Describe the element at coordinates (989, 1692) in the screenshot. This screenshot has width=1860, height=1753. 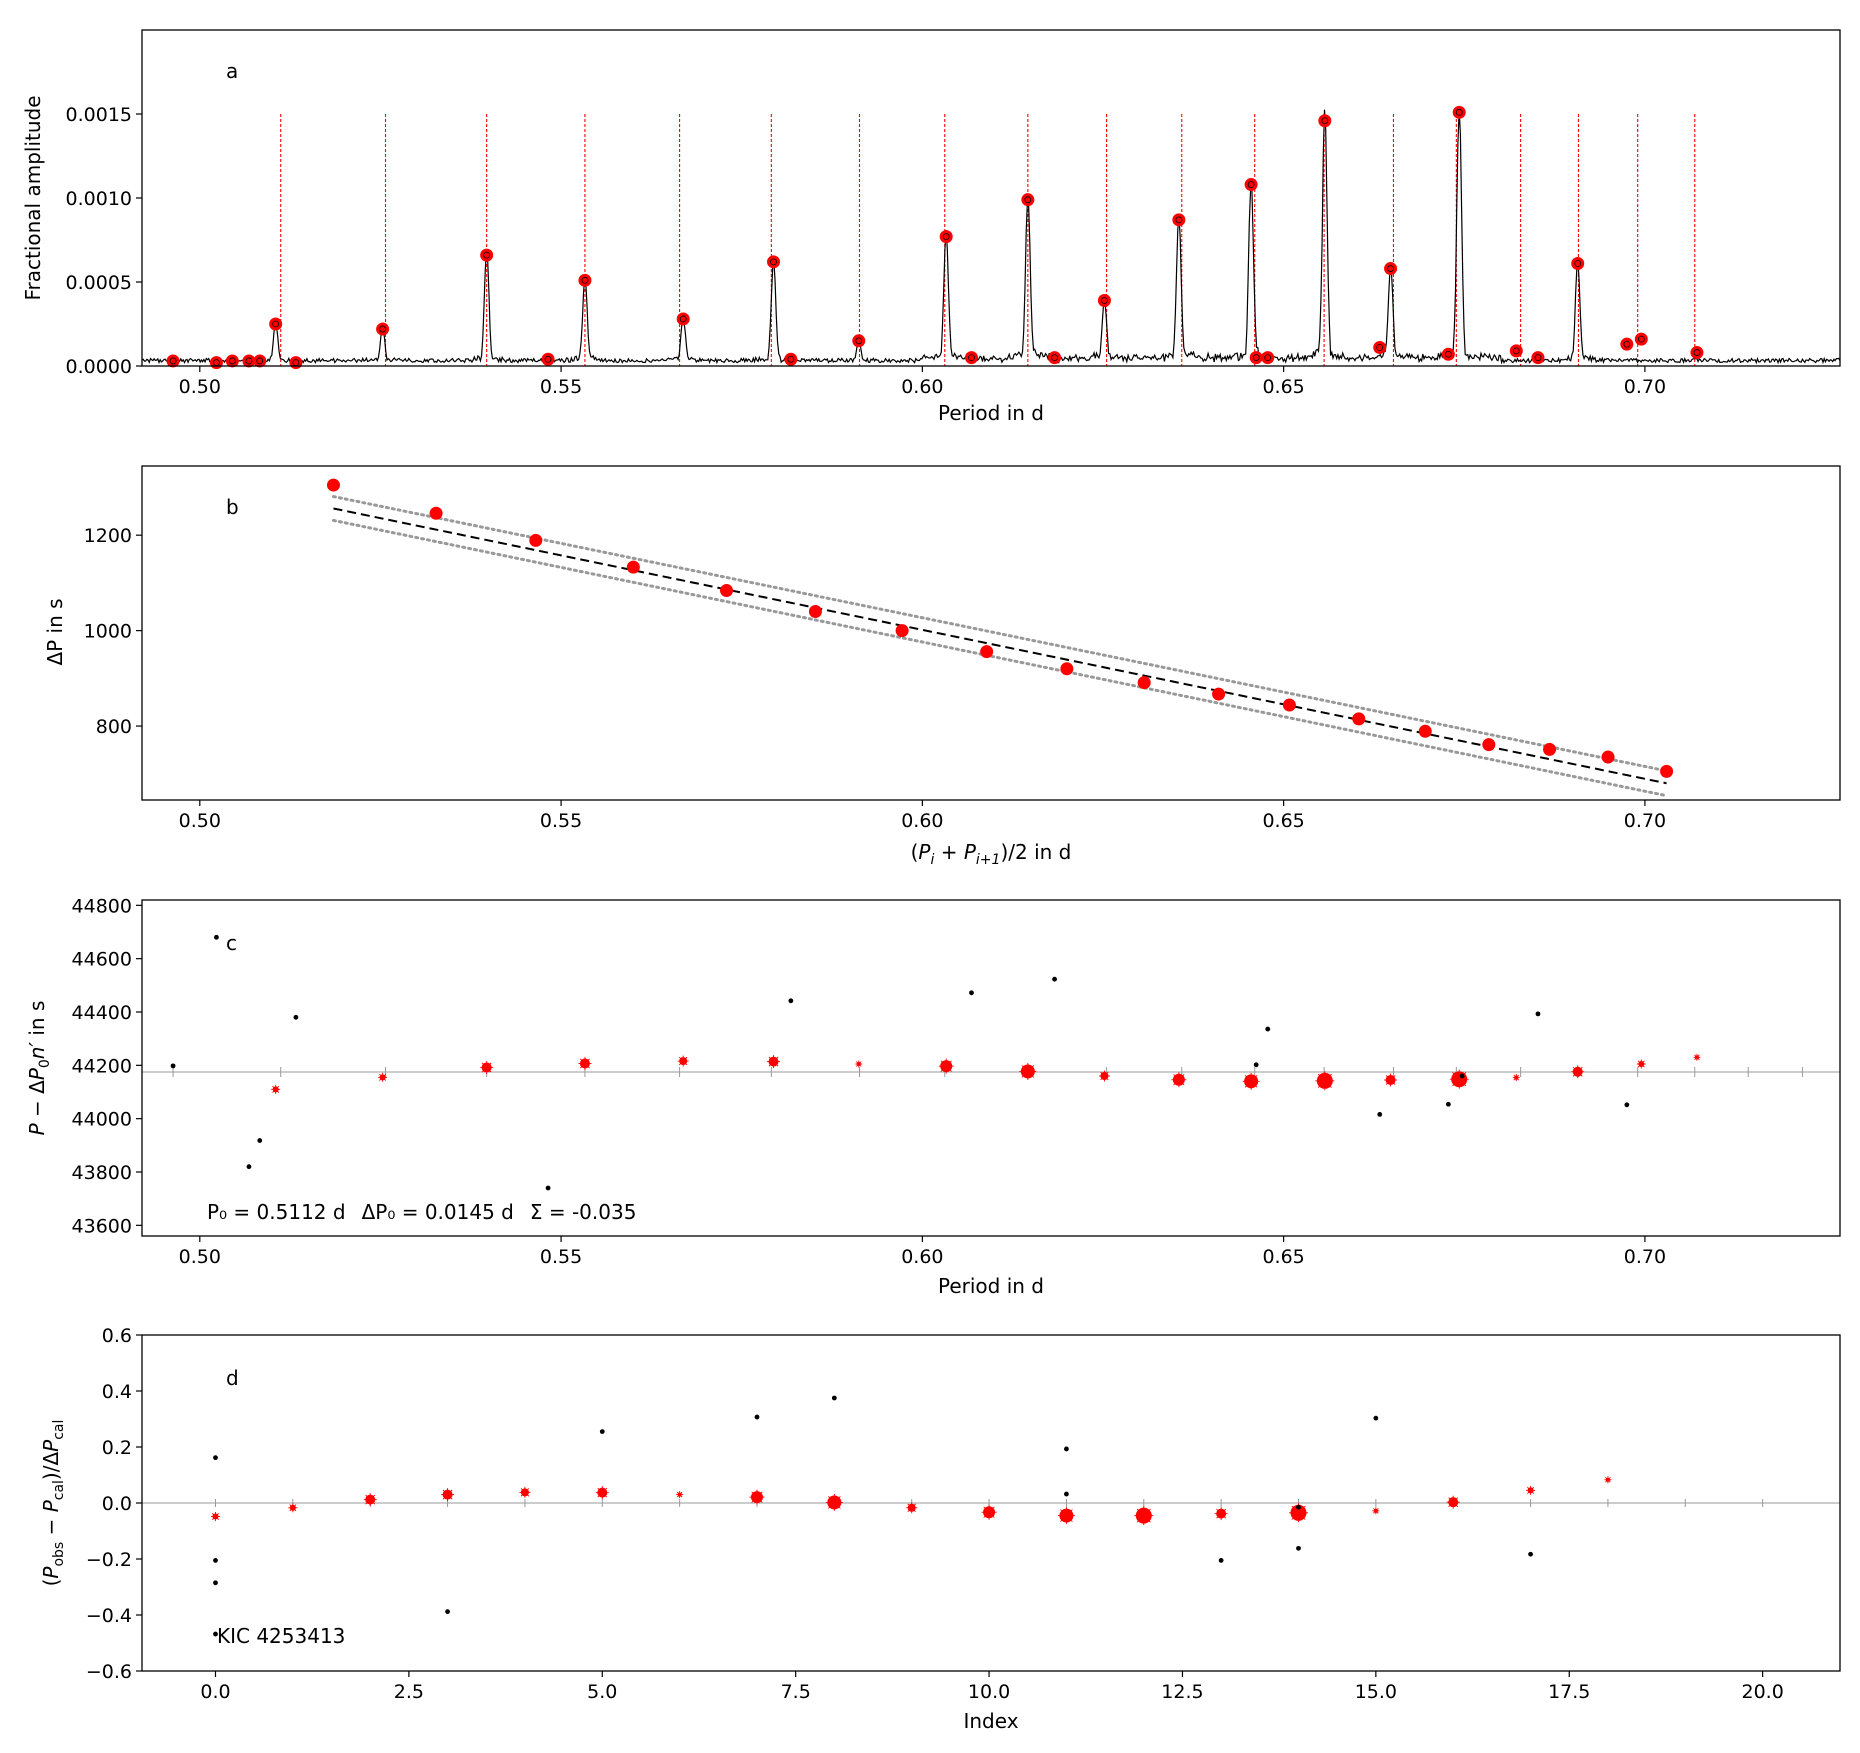
I see `panel-d-xtick-label: 10.0` at that location.